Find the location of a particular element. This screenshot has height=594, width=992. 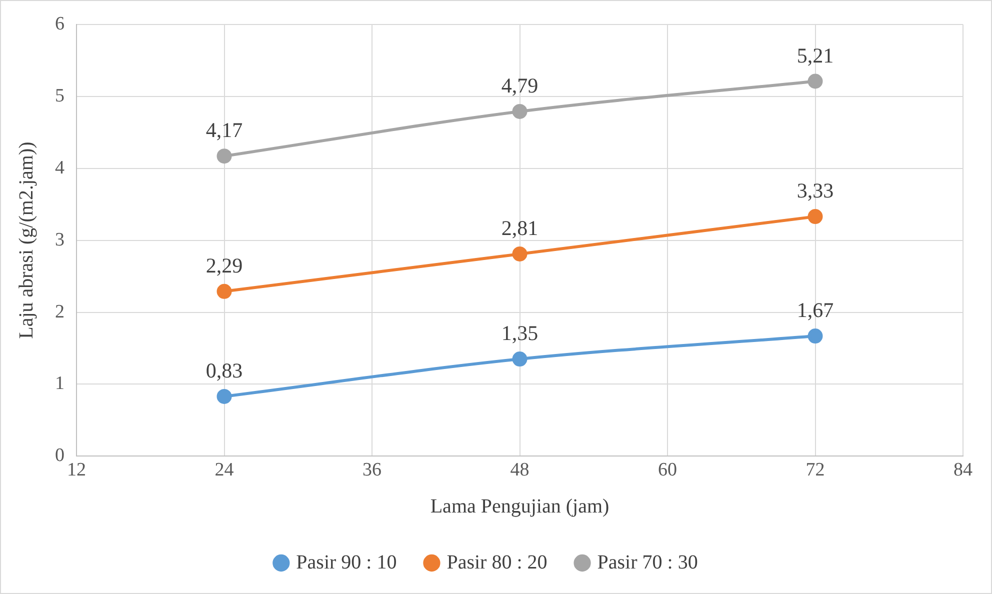

data-label: 5,21 is located at coordinates (815, 55).